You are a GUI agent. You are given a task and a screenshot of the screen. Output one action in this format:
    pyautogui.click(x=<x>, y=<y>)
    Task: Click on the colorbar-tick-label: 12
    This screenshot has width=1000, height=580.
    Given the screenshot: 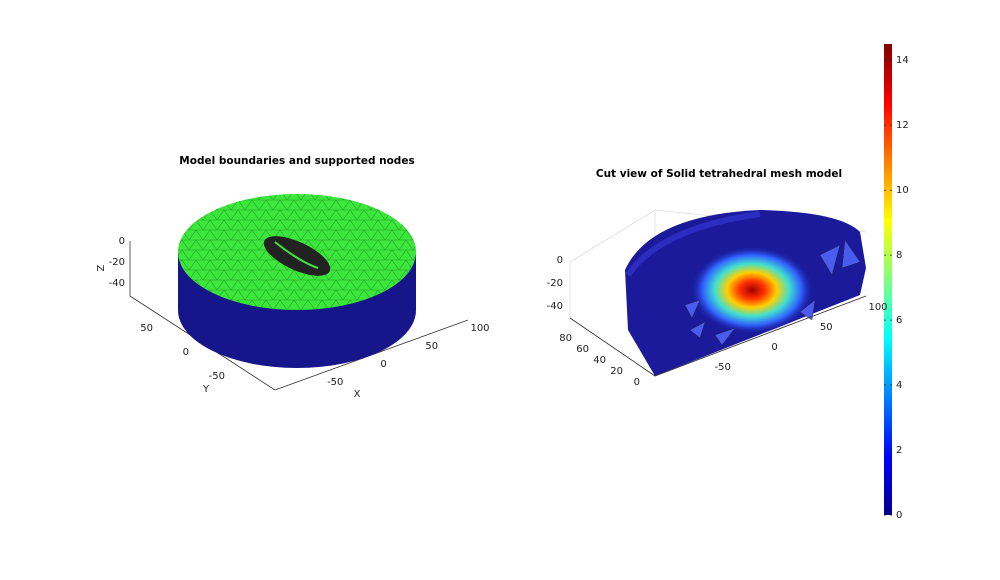 What is the action you would take?
    pyautogui.click(x=902, y=125)
    